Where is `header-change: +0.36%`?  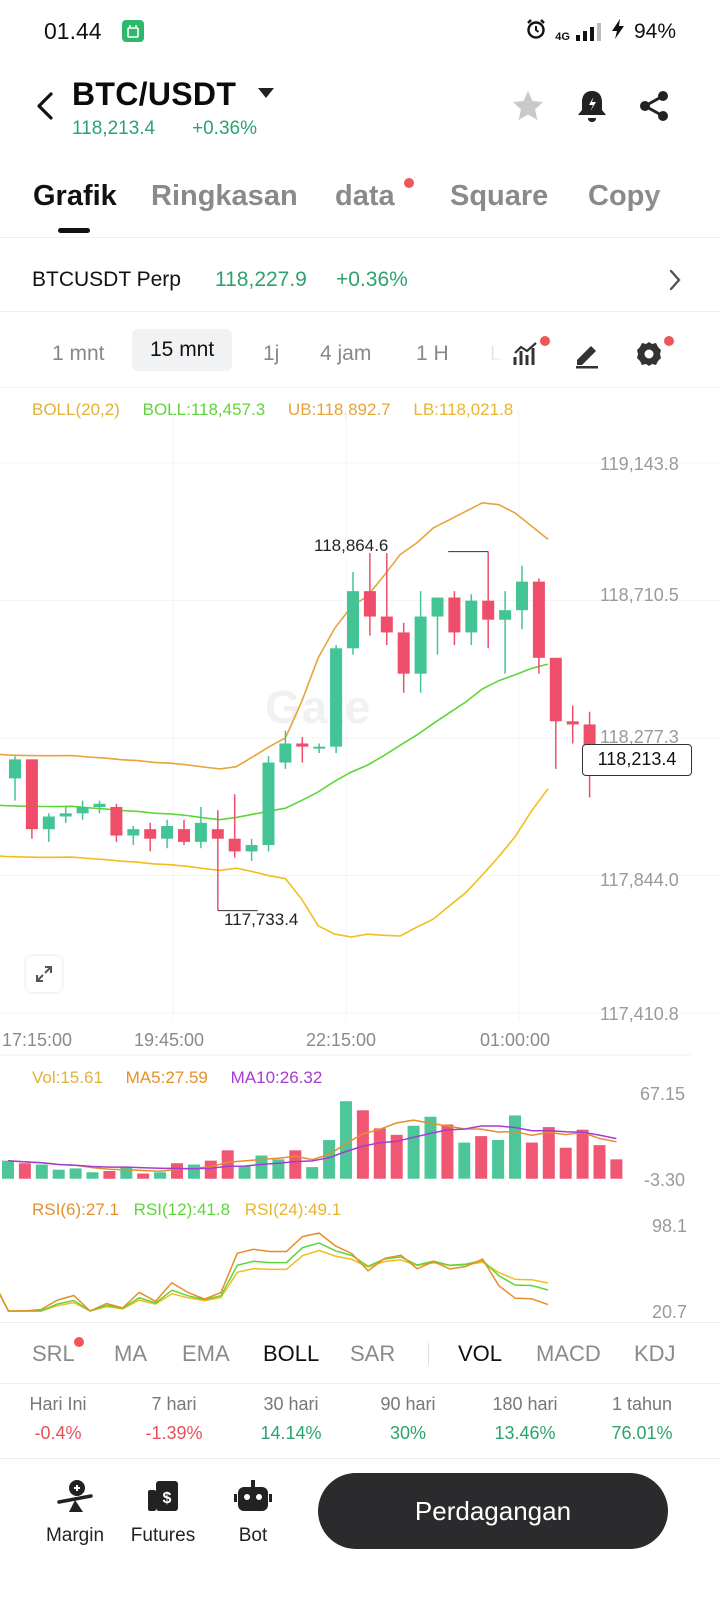 header-change: +0.36% is located at coordinates (224, 128).